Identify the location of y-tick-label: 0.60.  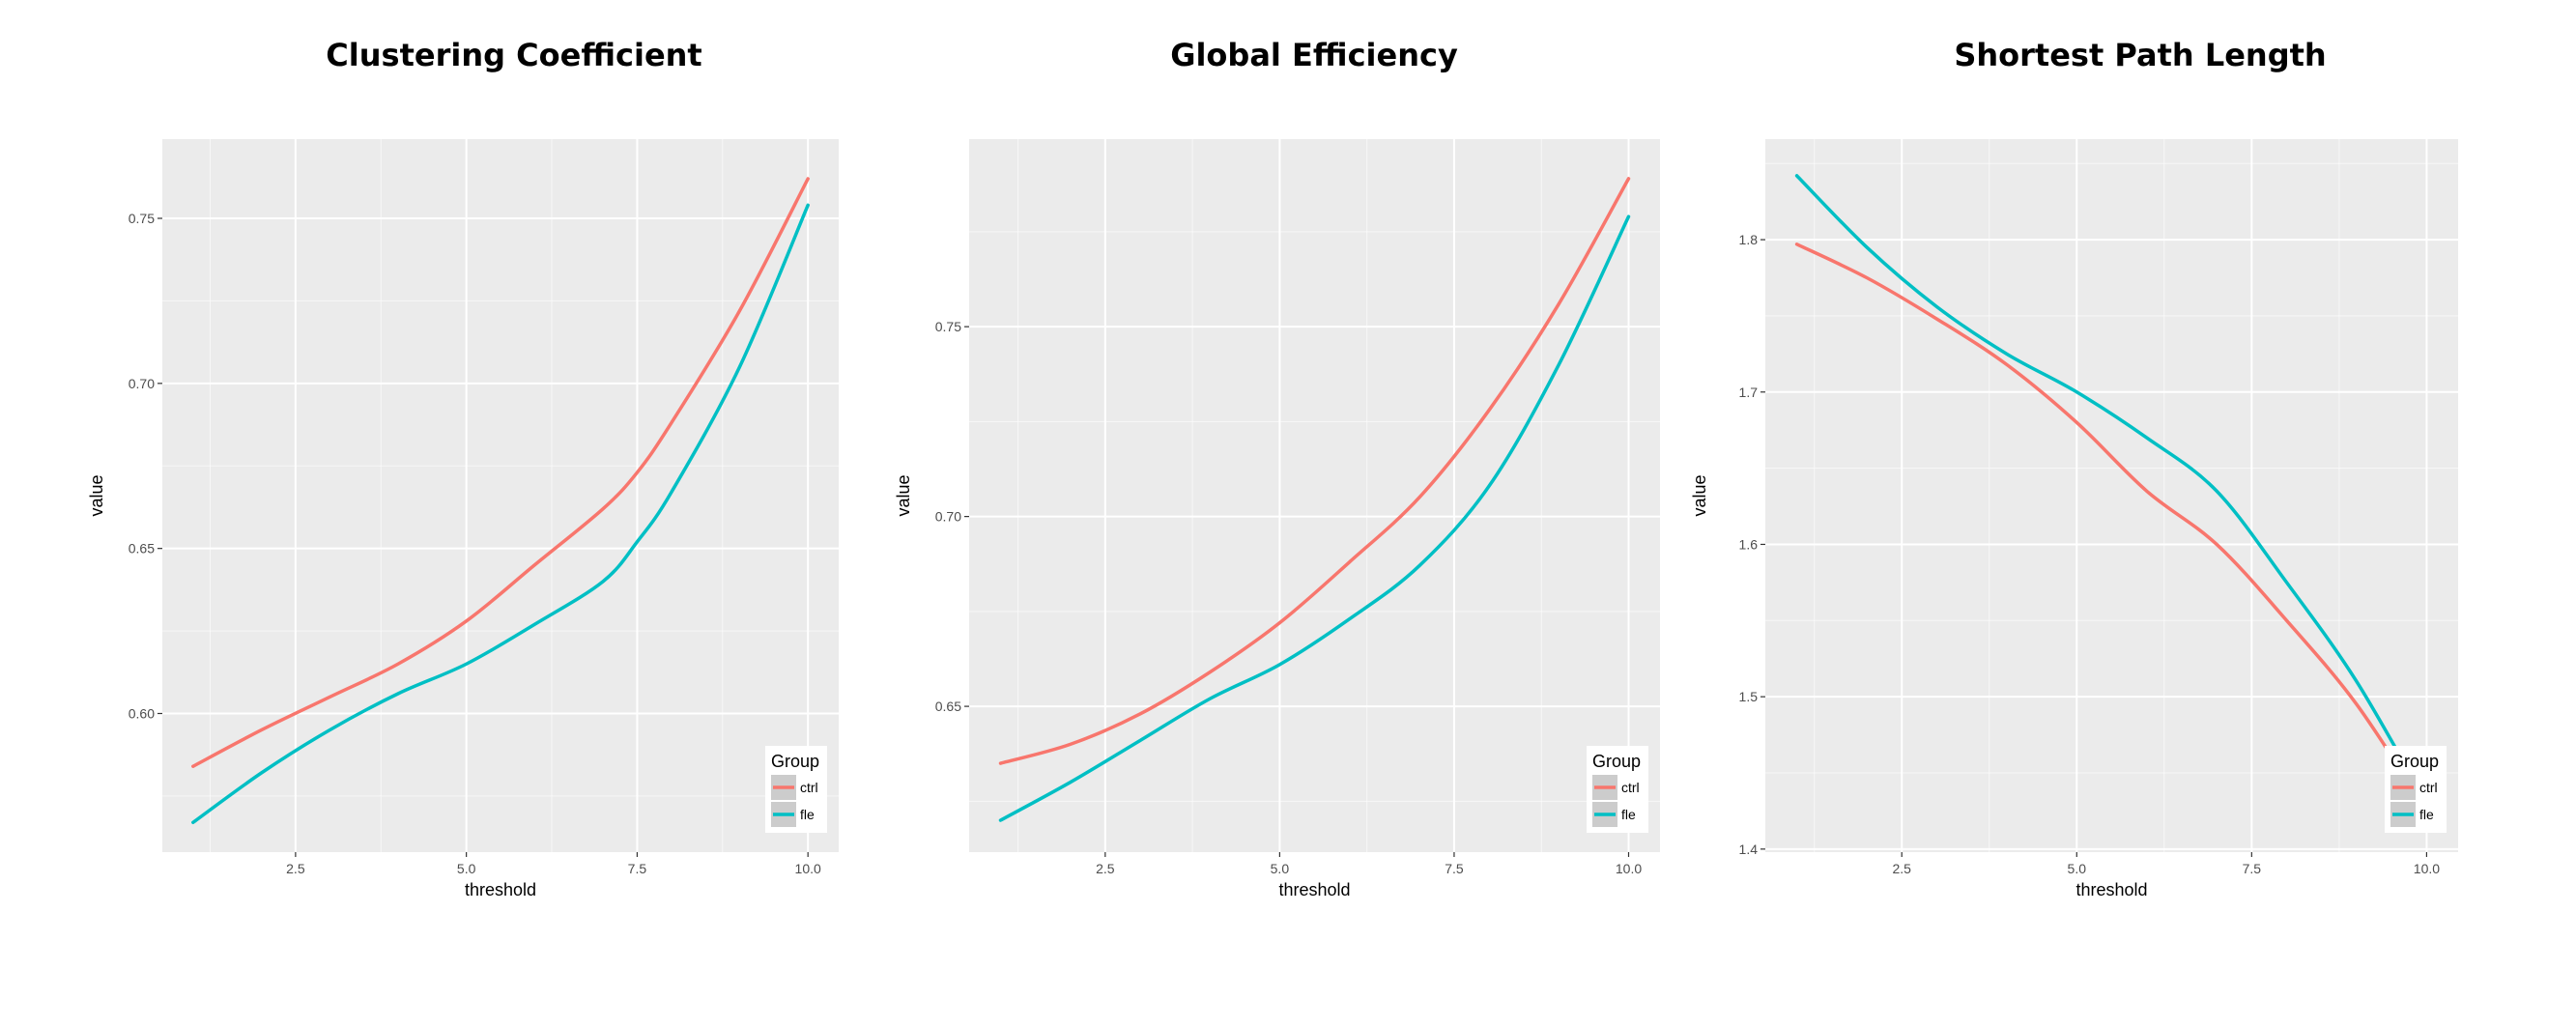
(142, 714).